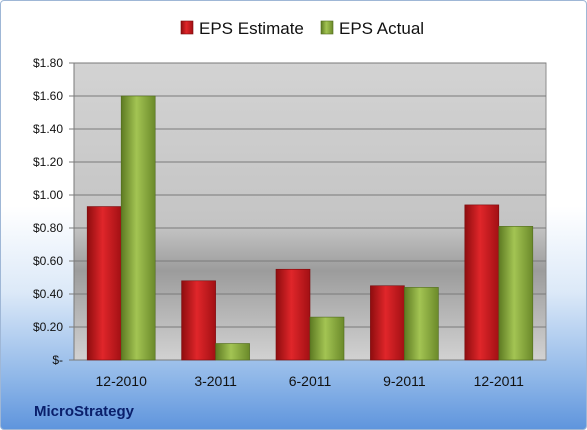 The image size is (587, 430). What do you see at coordinates (84, 411) in the screenshot?
I see `company-label: MicroStrategy` at bounding box center [84, 411].